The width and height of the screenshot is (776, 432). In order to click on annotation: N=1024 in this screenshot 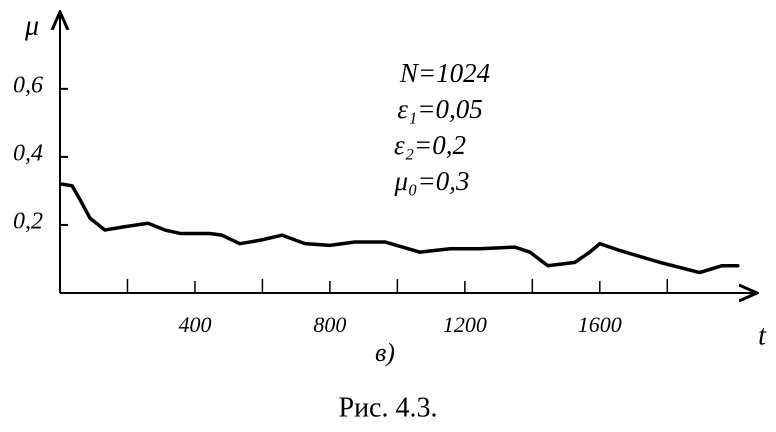, I will do `click(444, 73)`.